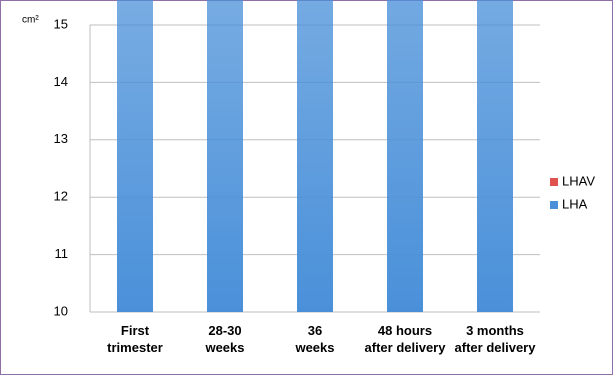 The width and height of the screenshot is (613, 375). What do you see at coordinates (578, 180) in the screenshot?
I see `legend-label: LHAV` at bounding box center [578, 180].